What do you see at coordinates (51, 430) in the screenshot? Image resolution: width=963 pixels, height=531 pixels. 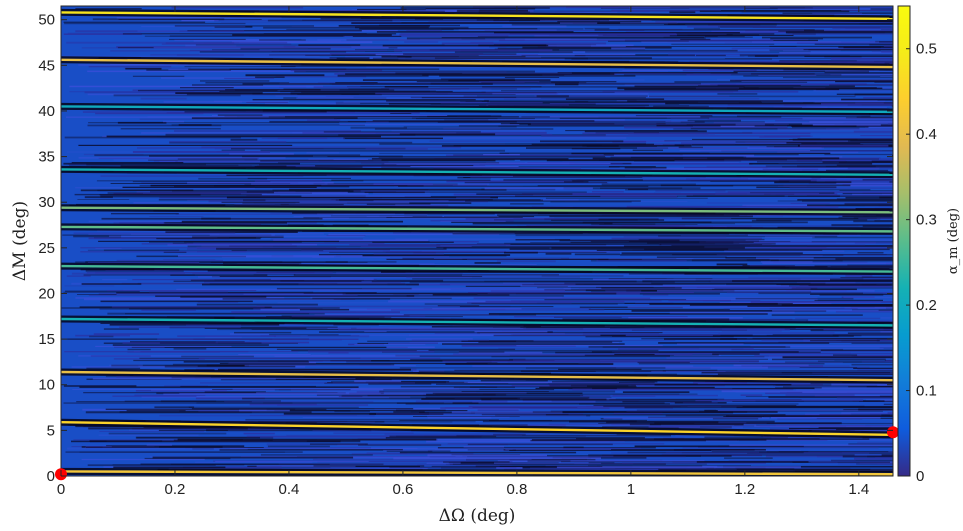 I see `y-tick-label: 5` at bounding box center [51, 430].